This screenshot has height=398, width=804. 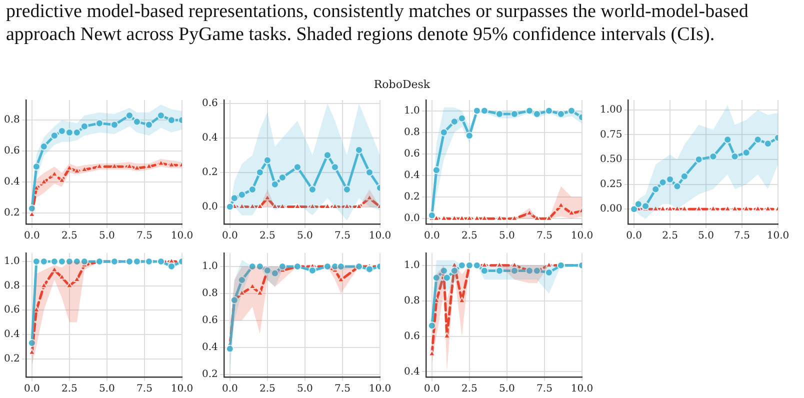 I want to click on y-tick-label: 0.0, so click(x=210, y=206).